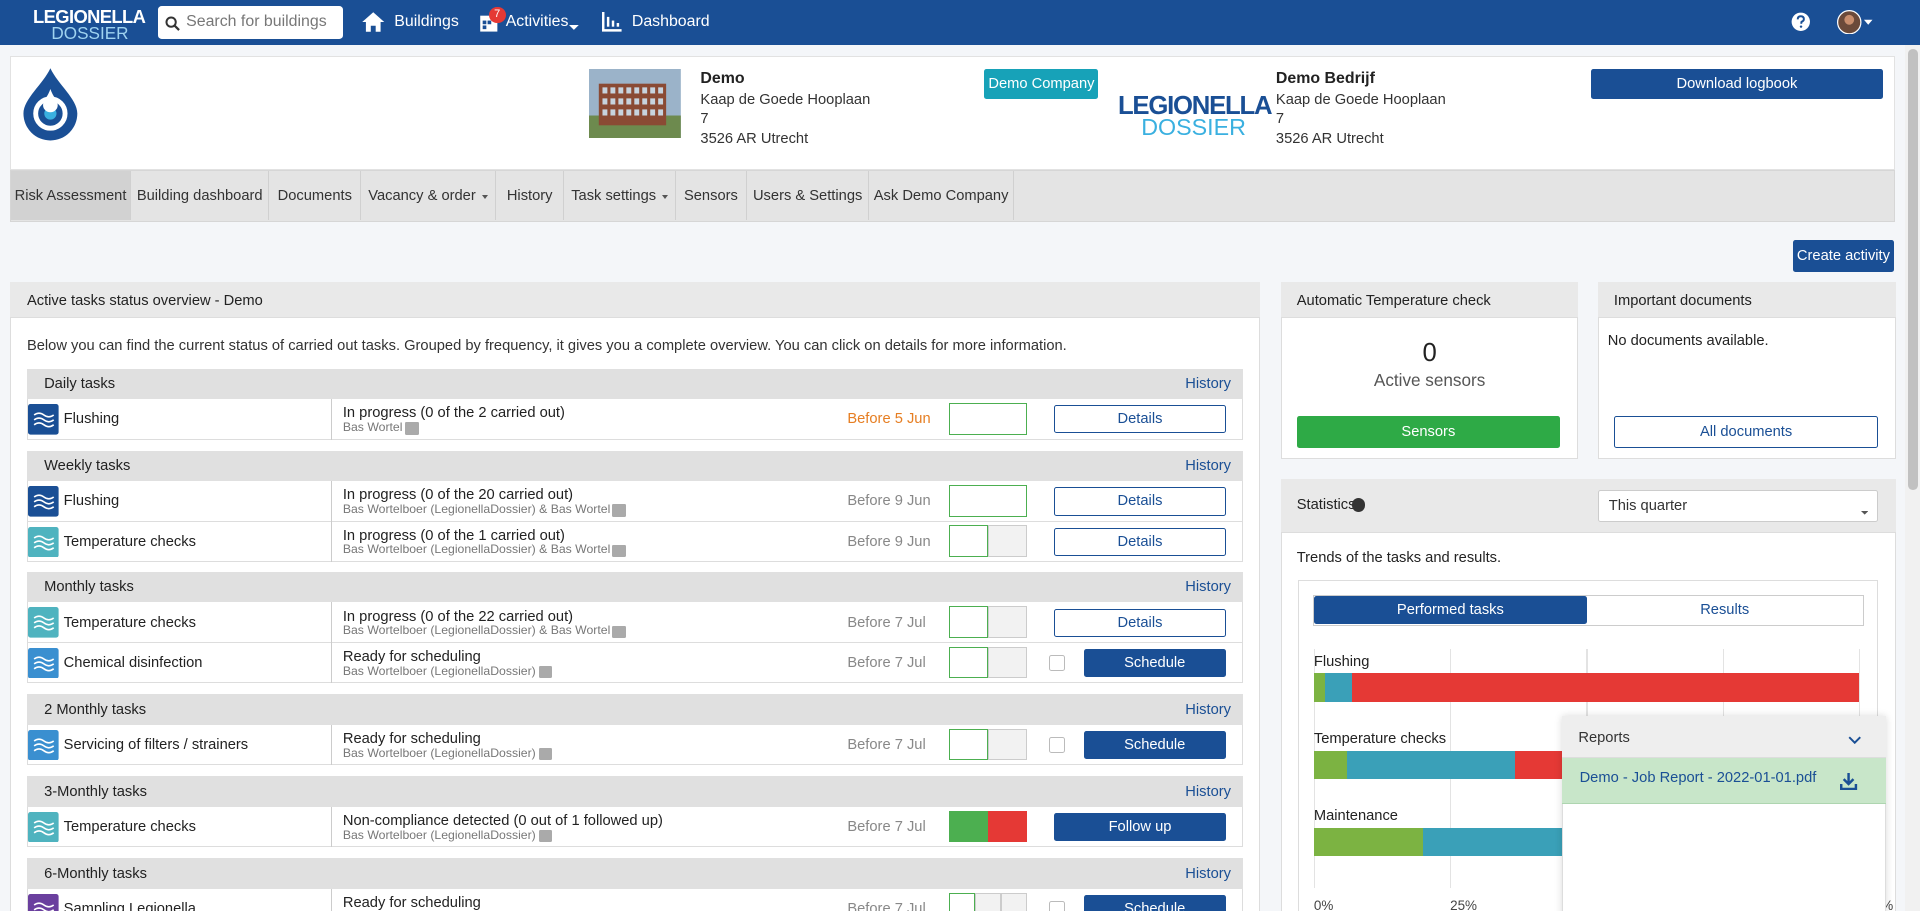  What do you see at coordinates (497, 15) in the screenshot?
I see `activities-badge: 7` at bounding box center [497, 15].